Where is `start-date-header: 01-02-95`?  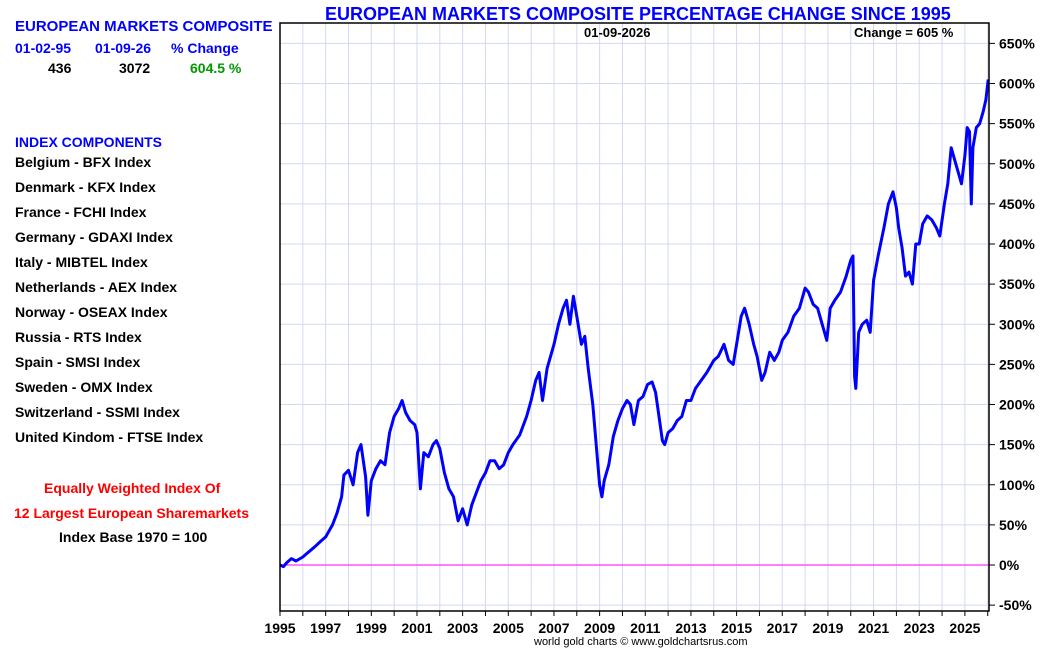
start-date-header: 01-02-95 is located at coordinates (43, 48).